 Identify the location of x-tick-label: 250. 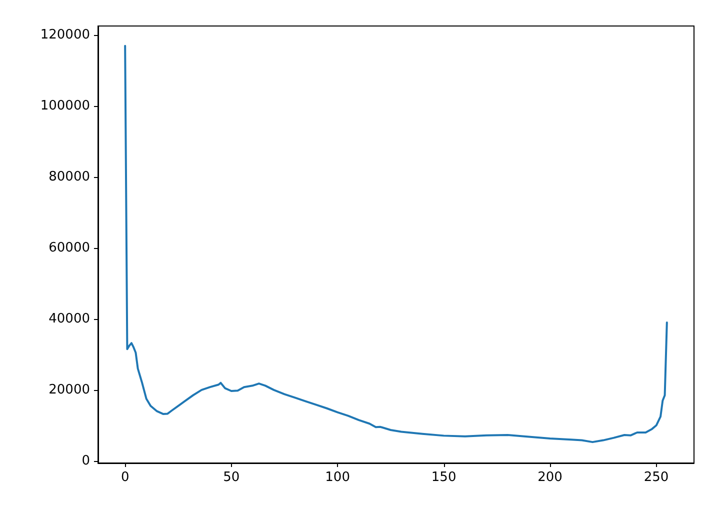
(656, 477).